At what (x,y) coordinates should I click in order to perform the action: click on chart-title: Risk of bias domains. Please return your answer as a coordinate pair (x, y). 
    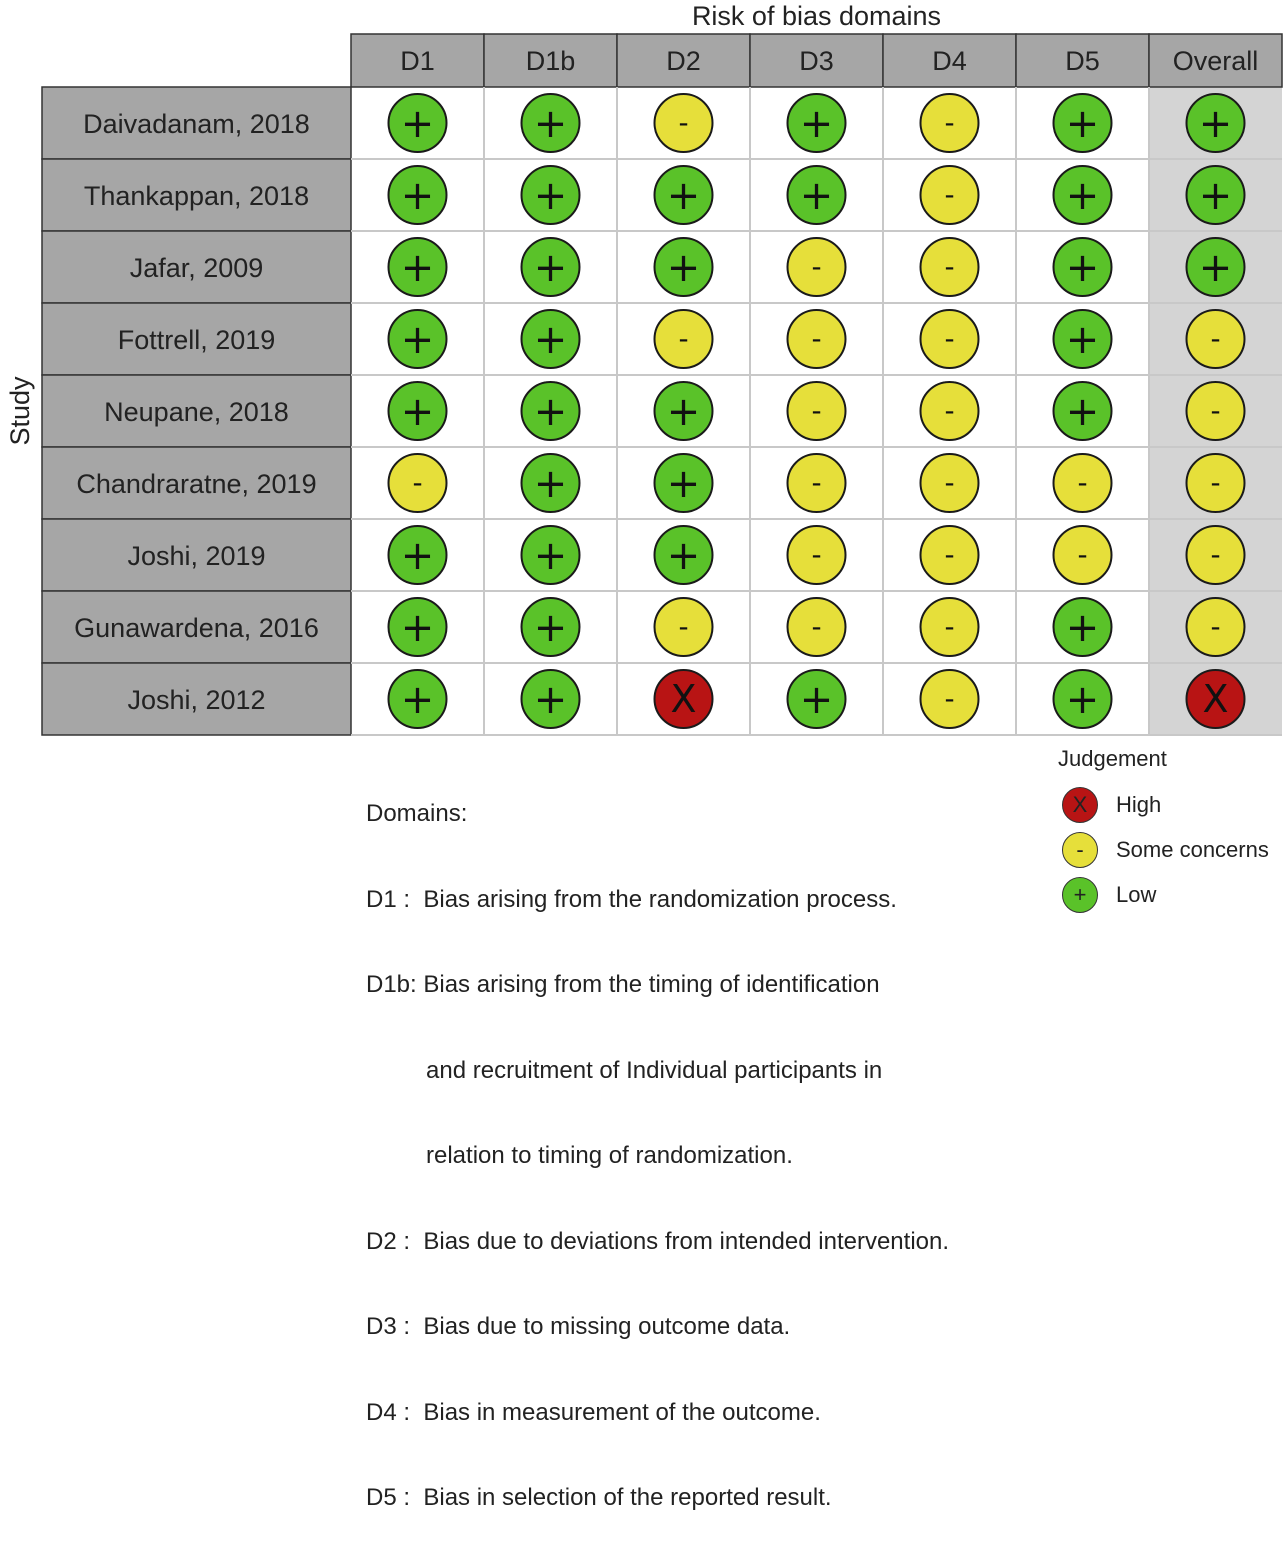
    Looking at the image, I should click on (816, 16).